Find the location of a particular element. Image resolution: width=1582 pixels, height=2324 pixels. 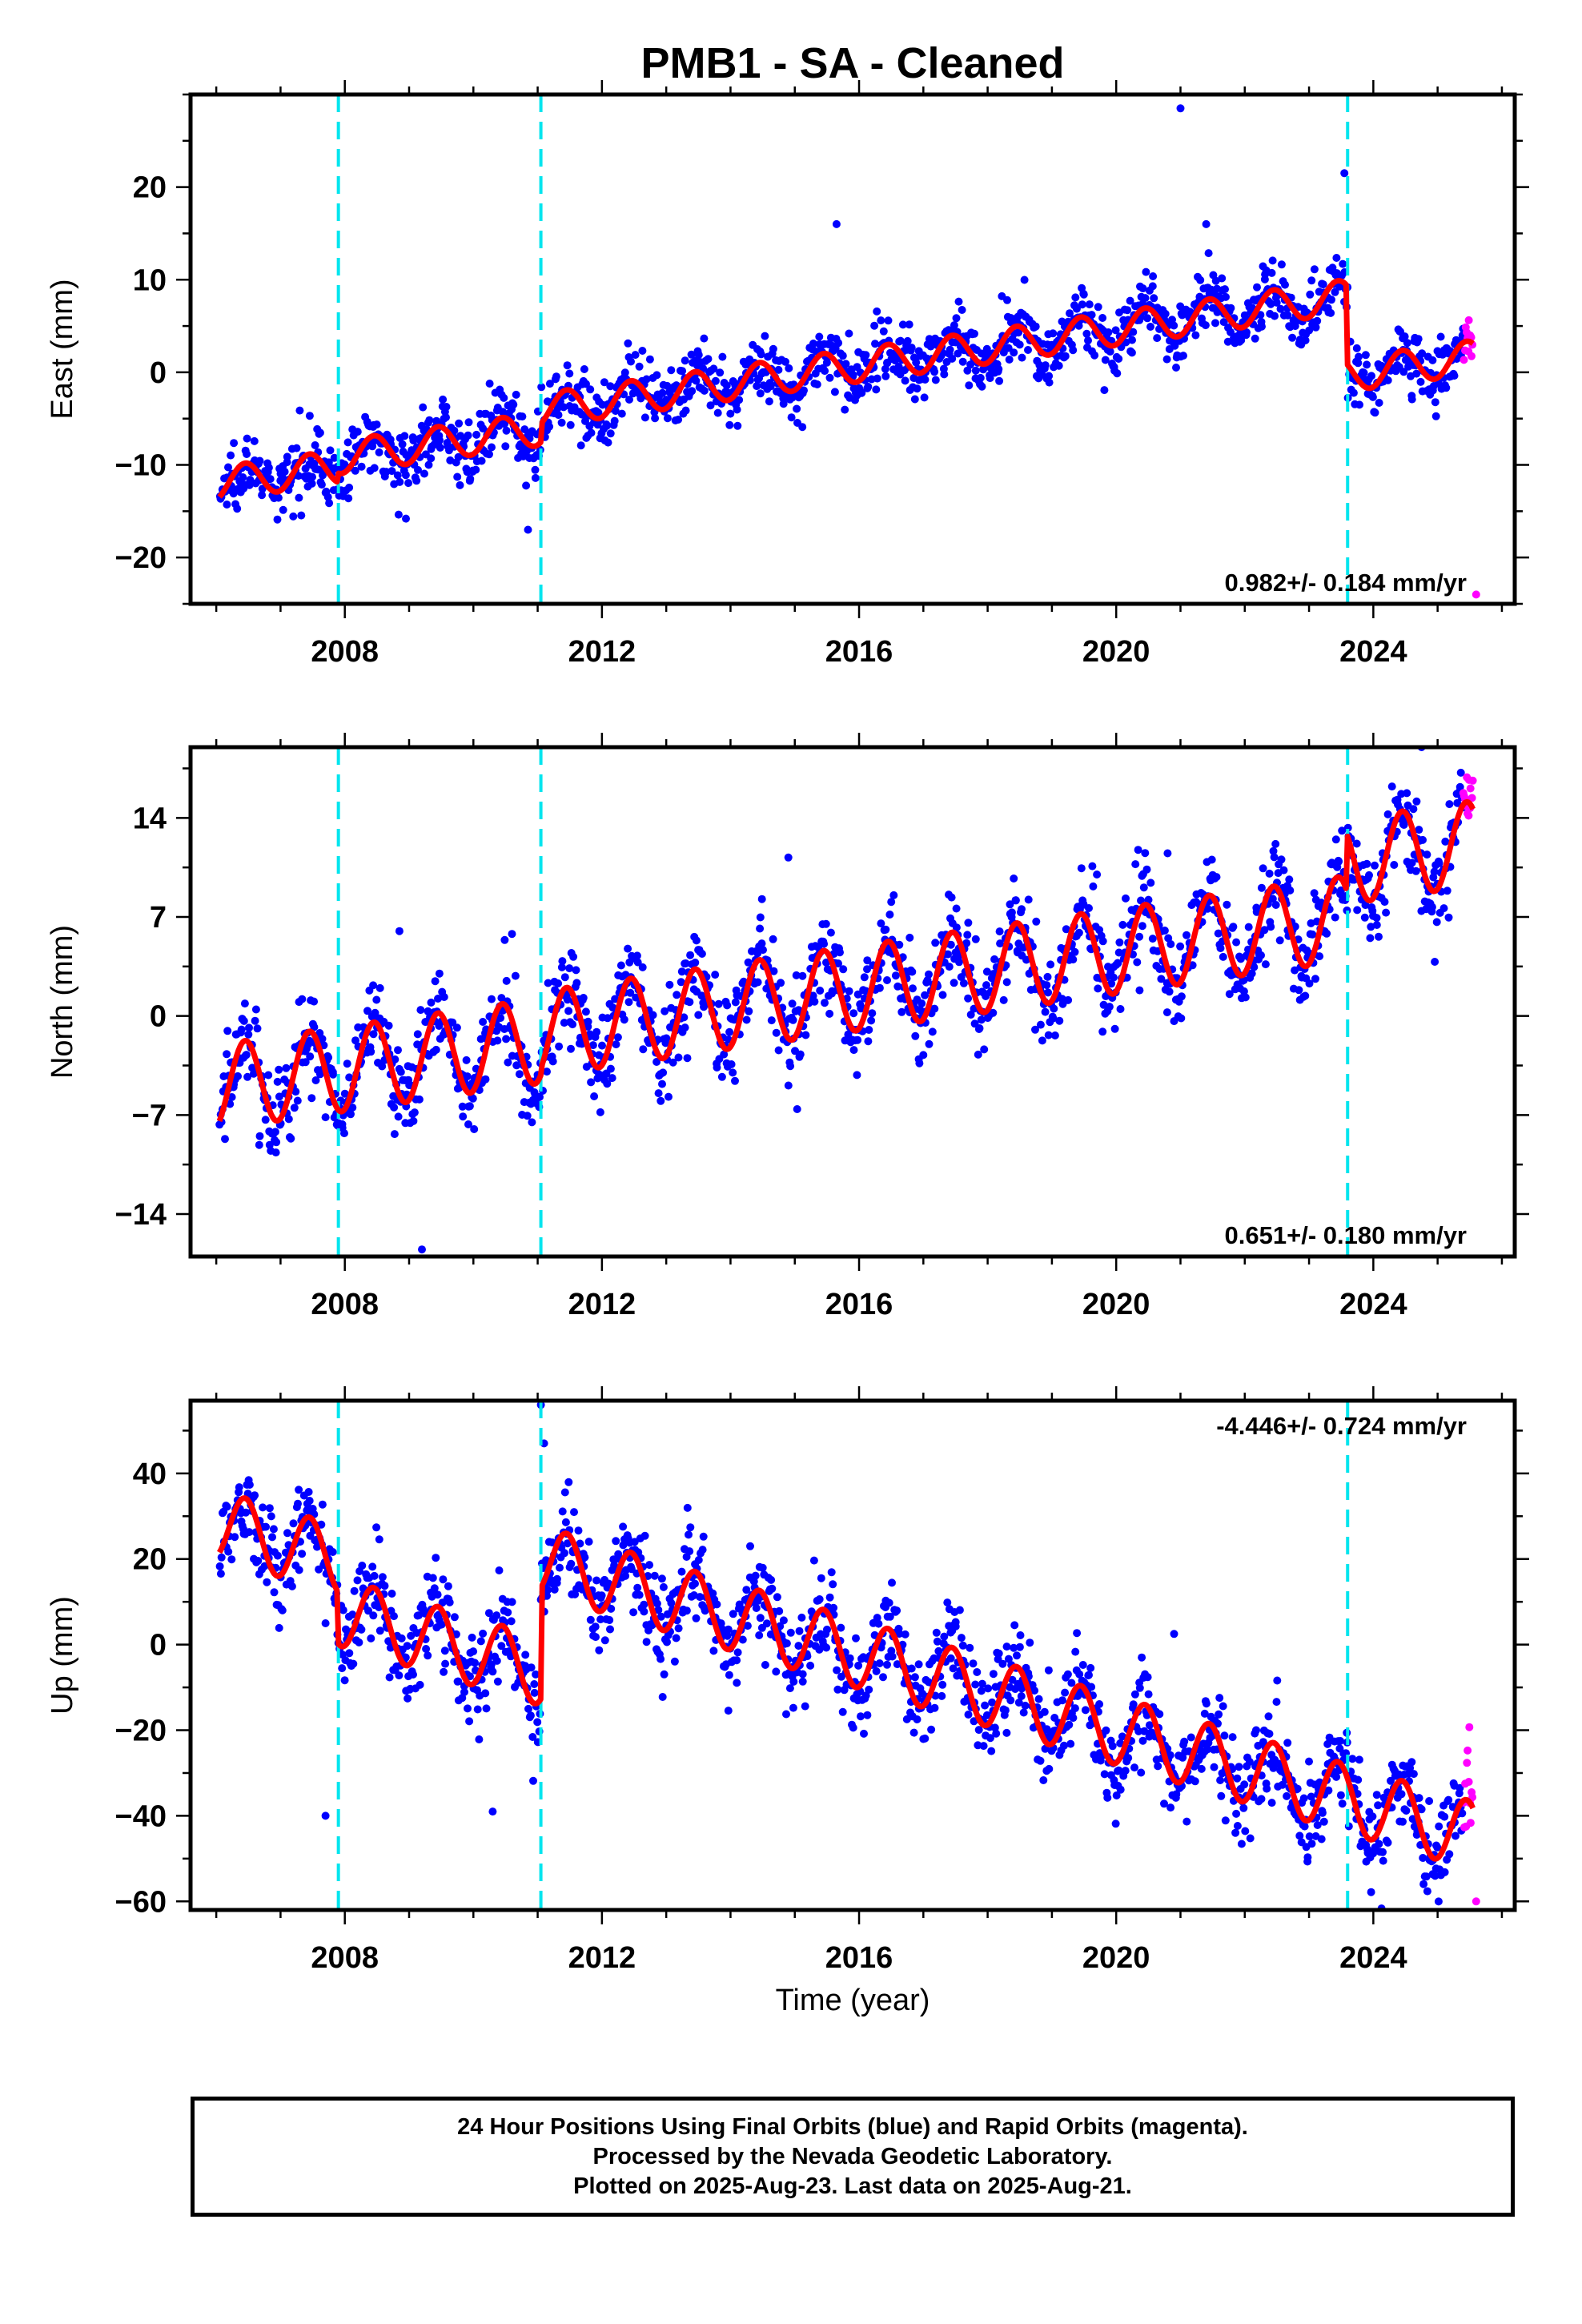

up-rate-label: -4.446+/- 0.724 mm/yr is located at coordinates (1341, 1426).